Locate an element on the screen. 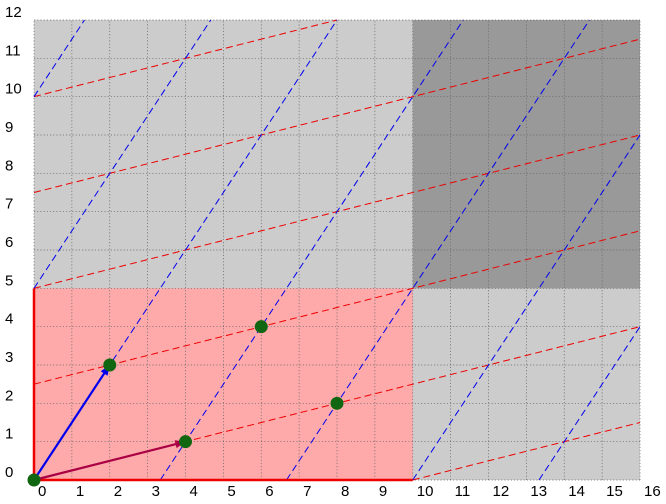  x-tick-label-3: 3 is located at coordinates (156, 491).